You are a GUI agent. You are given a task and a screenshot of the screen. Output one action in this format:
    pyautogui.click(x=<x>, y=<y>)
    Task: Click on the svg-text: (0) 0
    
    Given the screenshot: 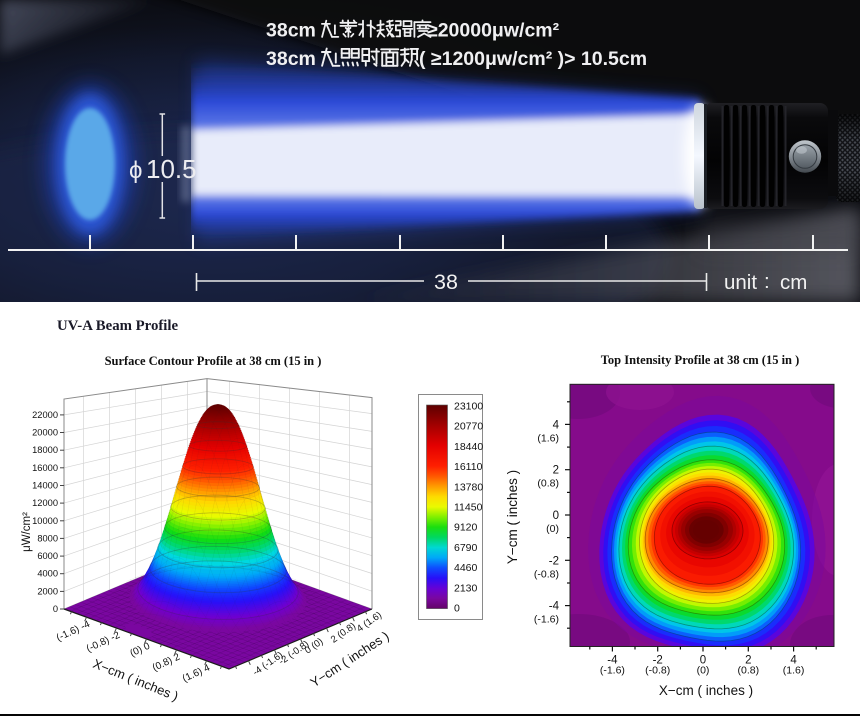 What is the action you would take?
    pyautogui.click(x=140, y=650)
    